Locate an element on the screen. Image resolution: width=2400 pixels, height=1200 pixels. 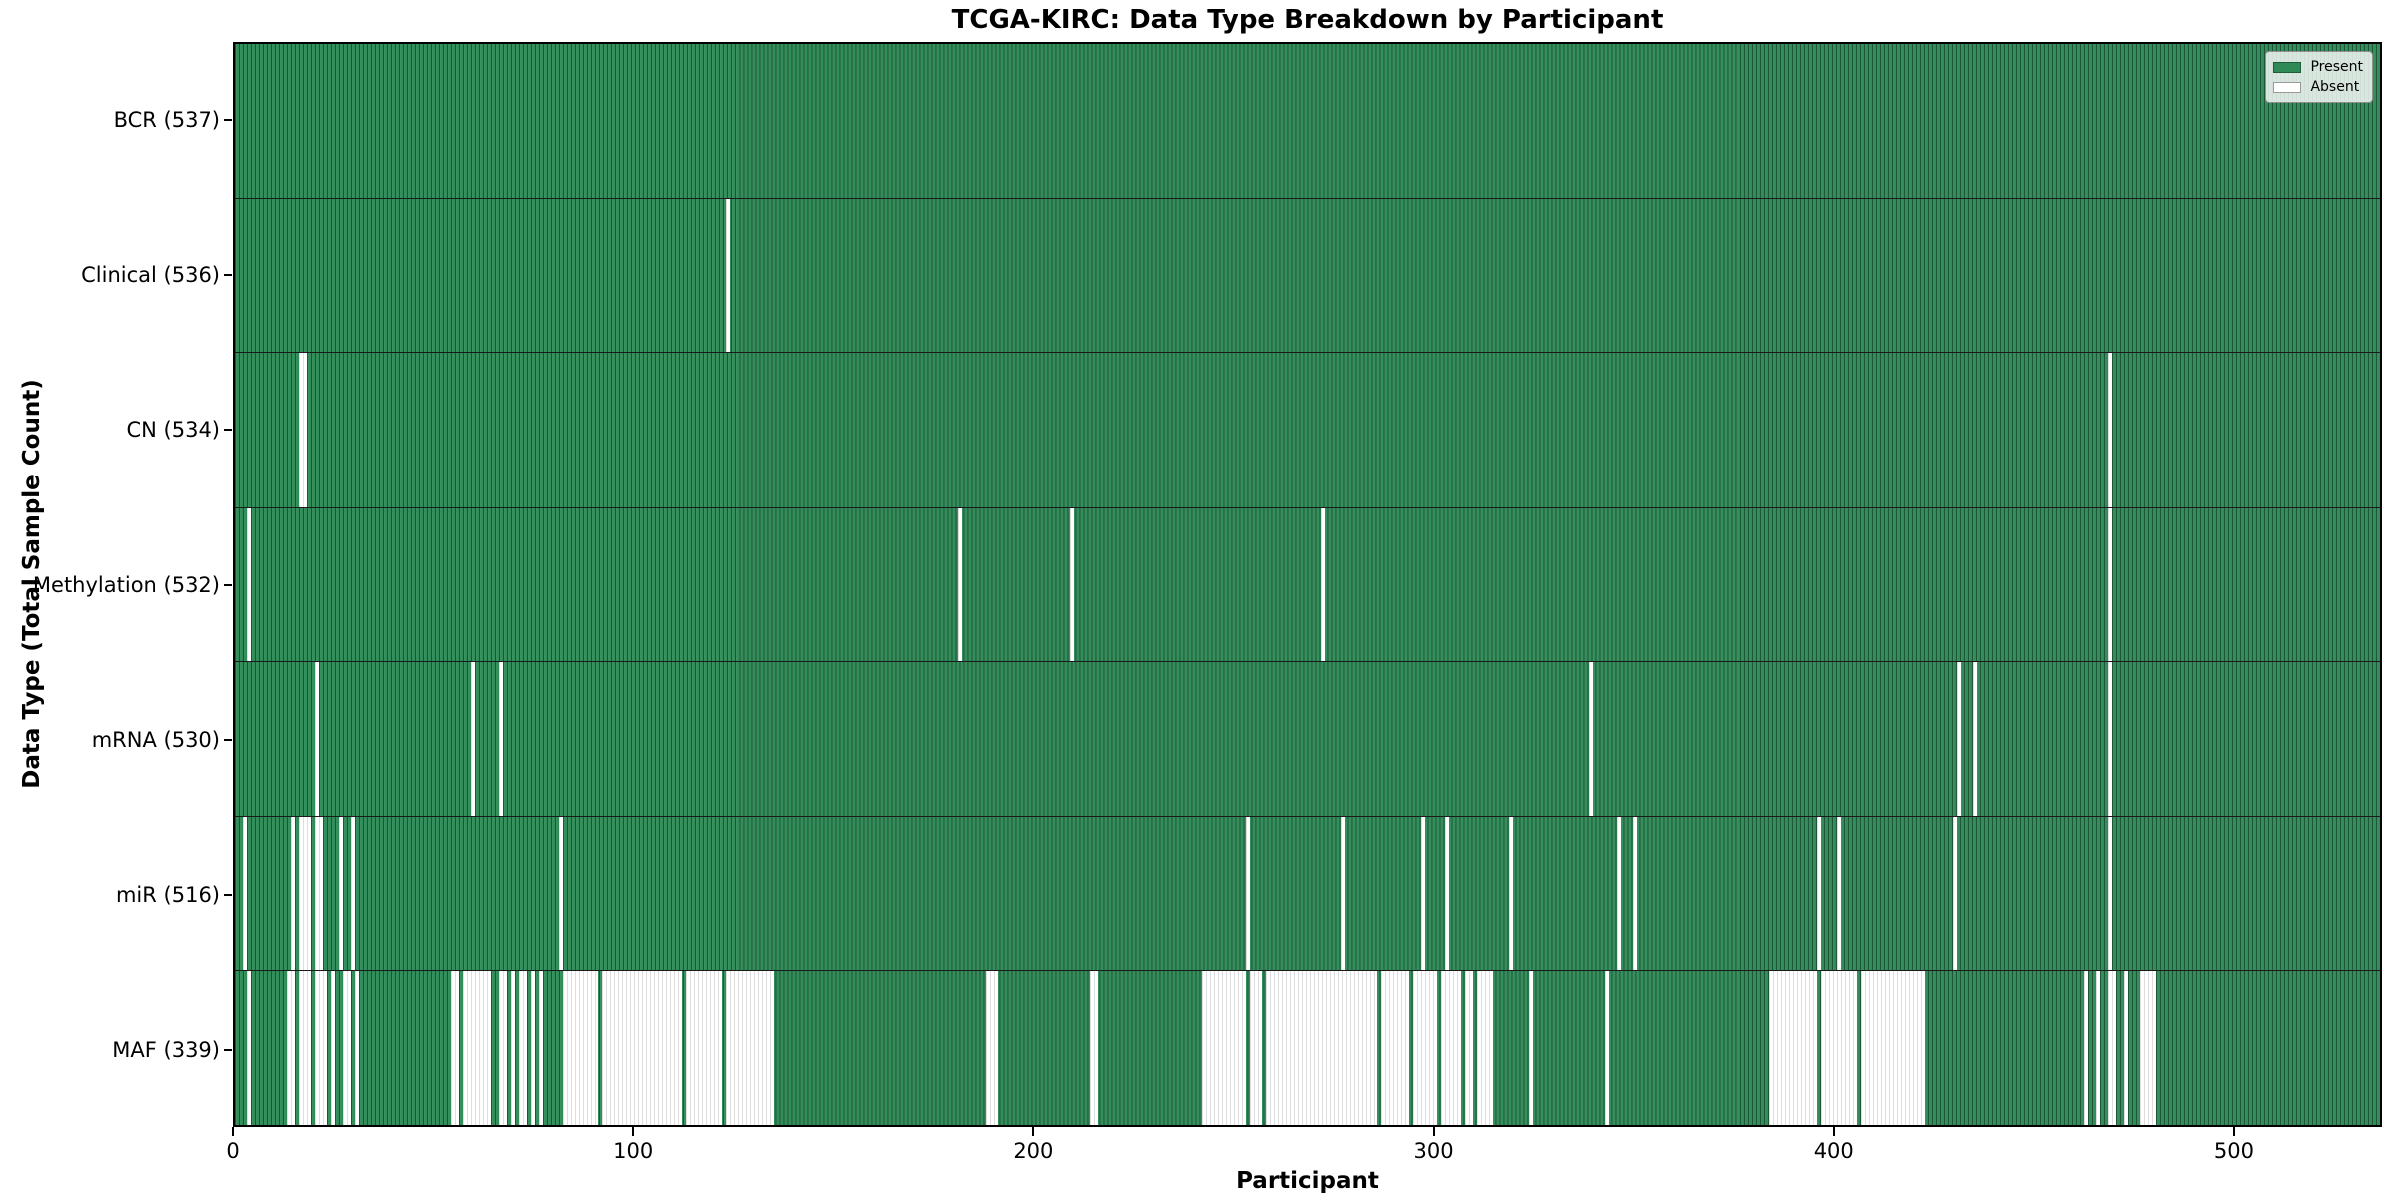
row-miR is located at coordinates (1307, 894).